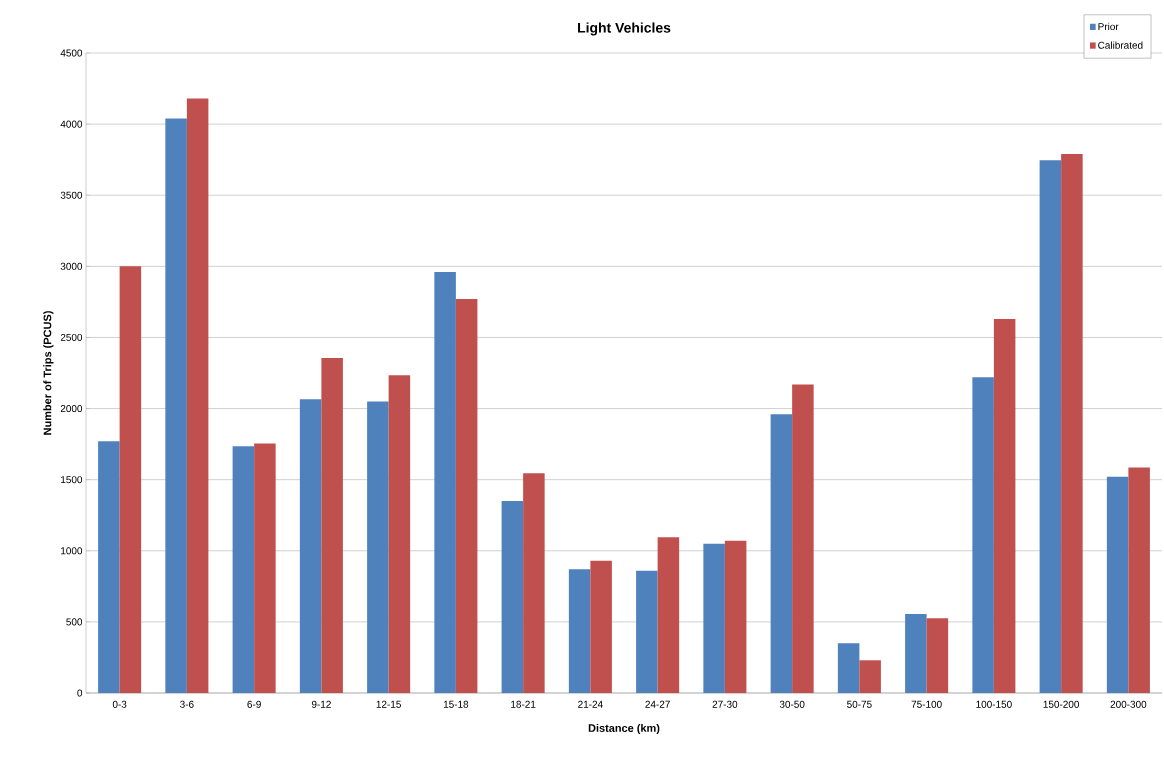 The width and height of the screenshot is (1164, 763). Describe the element at coordinates (254, 704) in the screenshot. I see `x-tick-label: 6-9` at that location.